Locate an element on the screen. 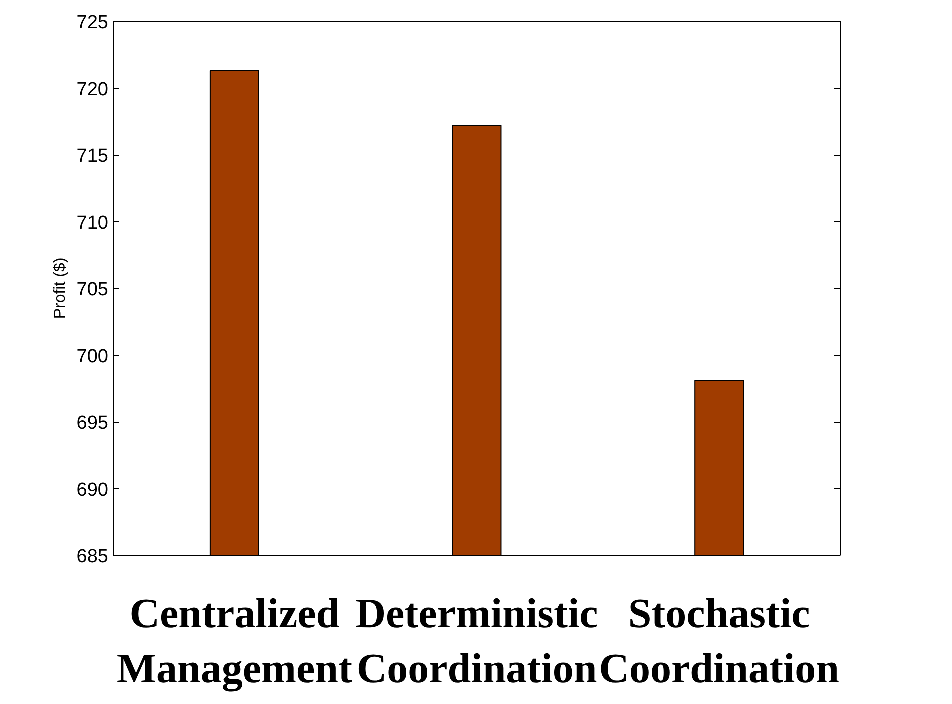 The height and width of the screenshot is (704, 952). x-tick-label: Deterministic Coordination is located at coordinates (477, 642).